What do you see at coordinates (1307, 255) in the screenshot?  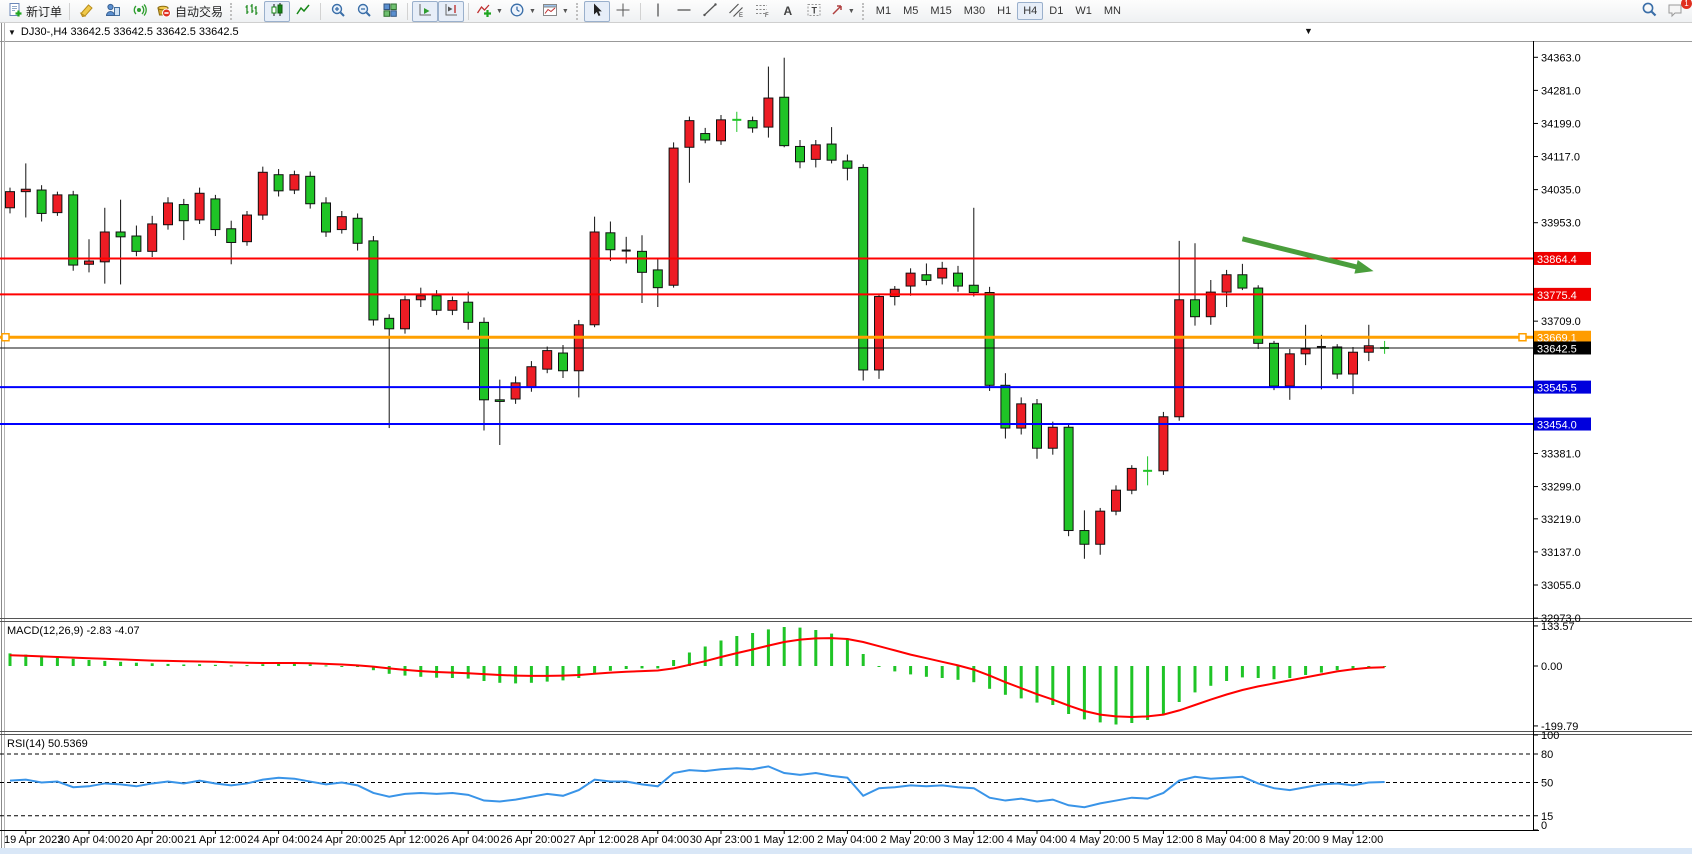 I see `arrow-annotation` at bounding box center [1307, 255].